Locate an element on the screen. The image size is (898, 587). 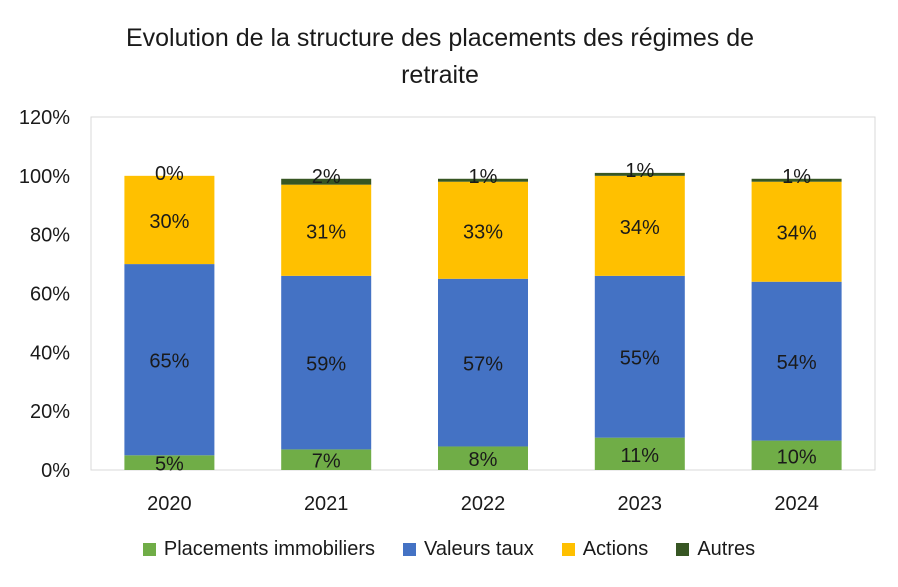
data-label: 11% is located at coordinates (640, 456).